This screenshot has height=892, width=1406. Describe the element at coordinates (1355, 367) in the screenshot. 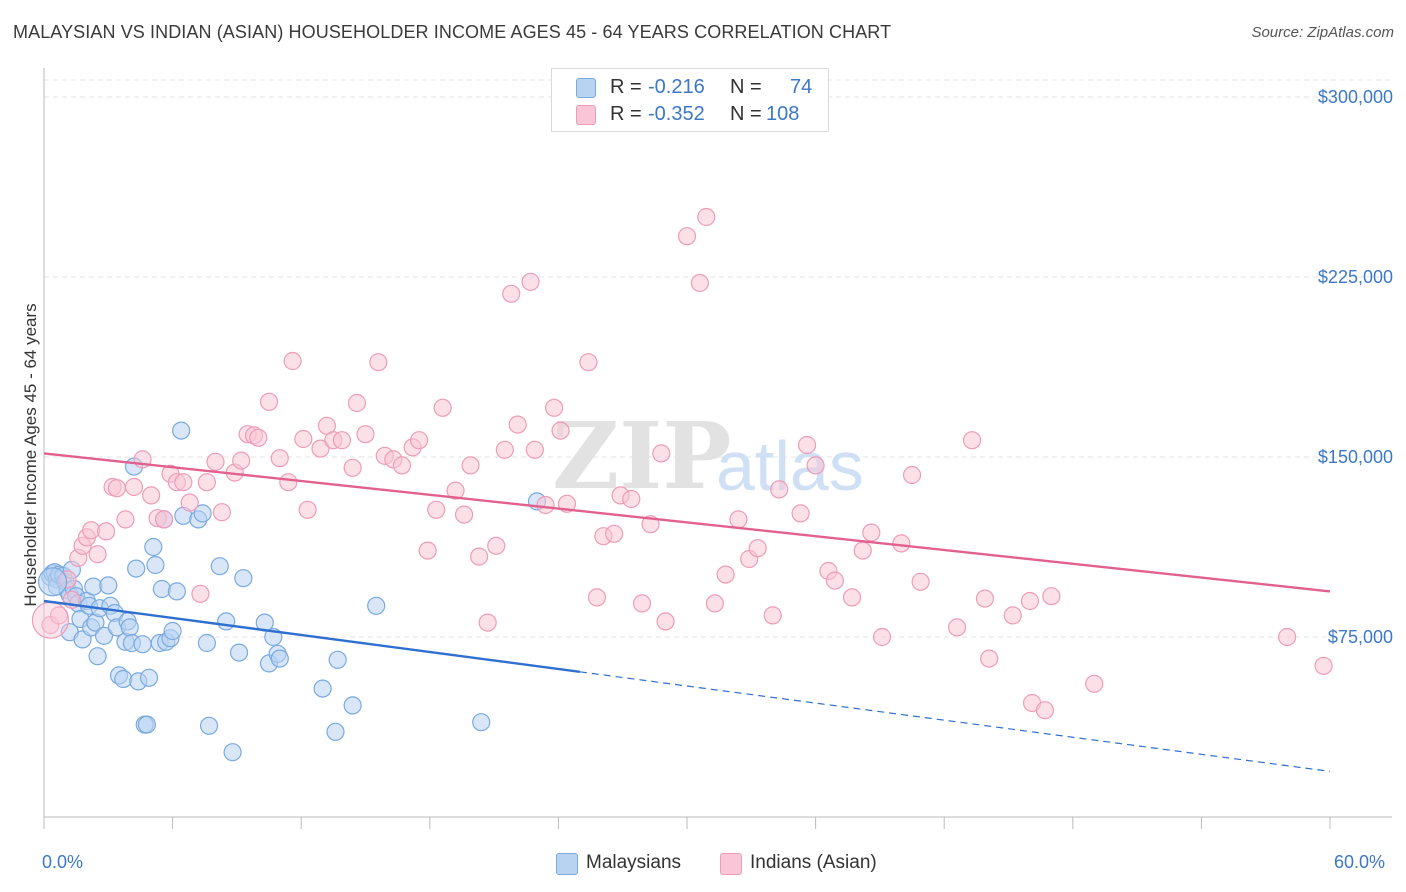

I see `y-tick-labels: $75,000 $150,000 $225,000 $300,000` at that location.